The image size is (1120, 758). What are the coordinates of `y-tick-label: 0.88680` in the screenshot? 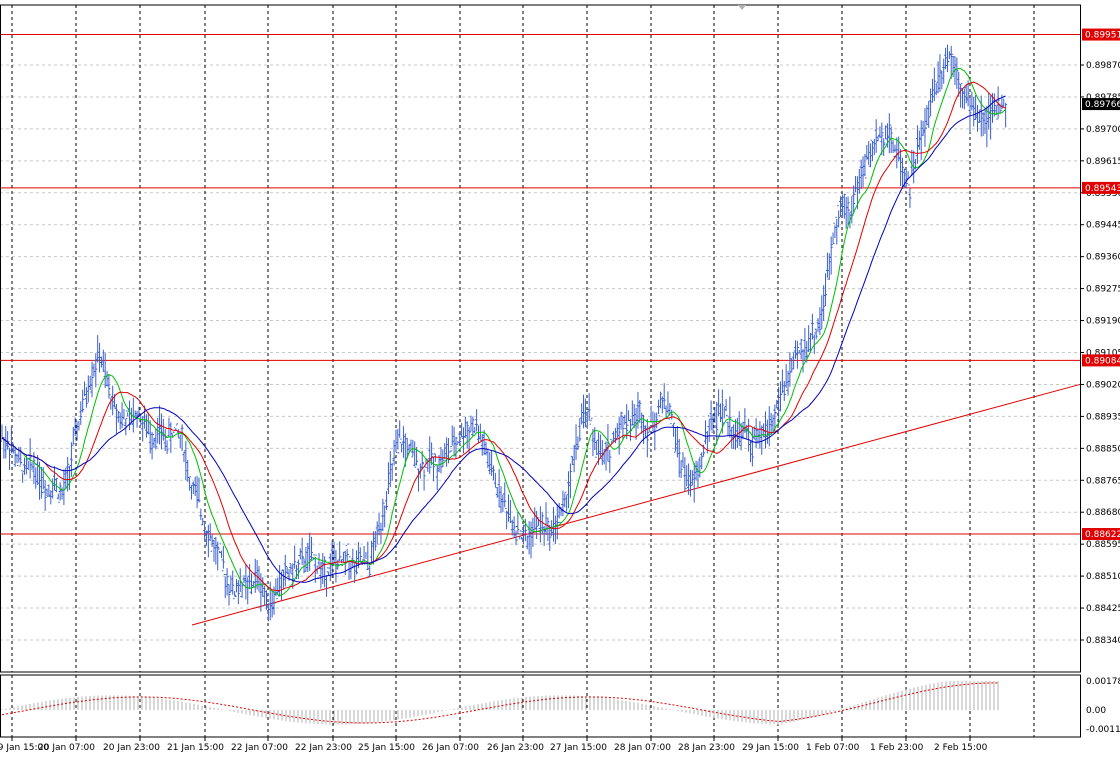 It's located at (1103, 513).